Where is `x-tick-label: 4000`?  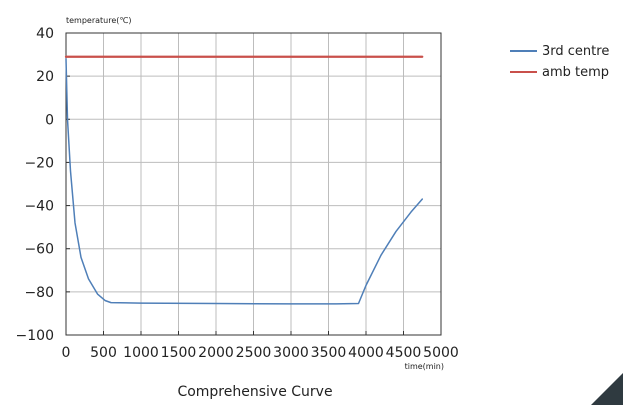
x-tick-label: 4000 is located at coordinates (366, 353).